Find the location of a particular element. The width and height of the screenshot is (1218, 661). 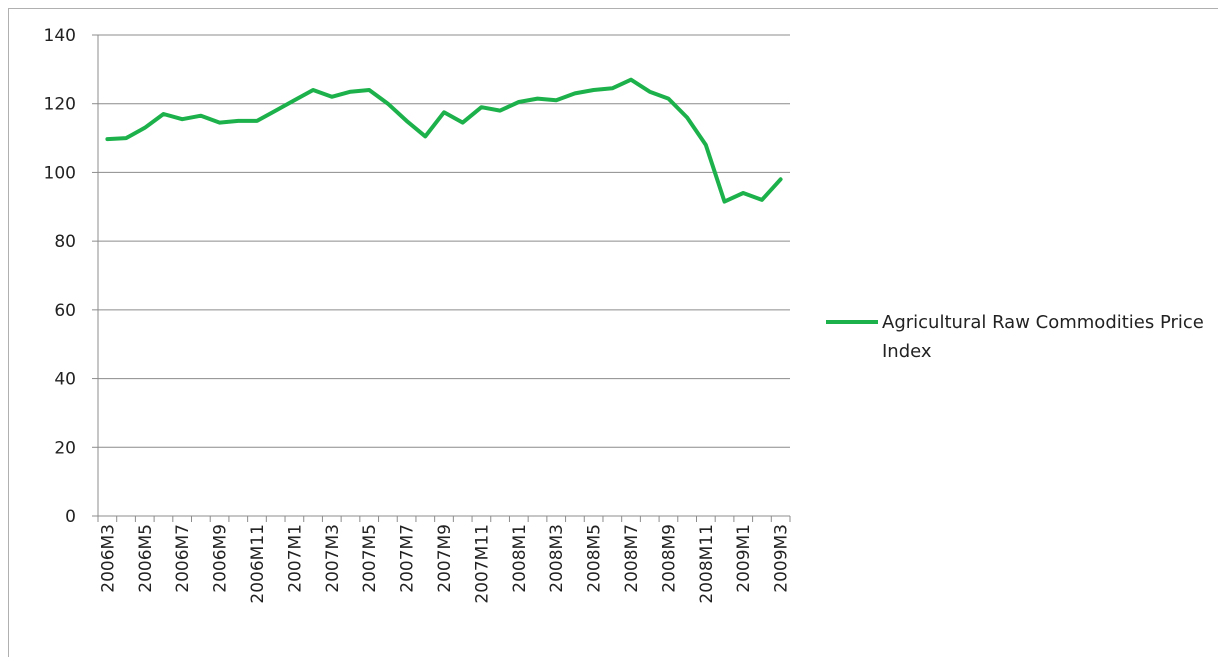

legend: Agricultural Raw Commodities Price Index is located at coordinates (1047, 337).